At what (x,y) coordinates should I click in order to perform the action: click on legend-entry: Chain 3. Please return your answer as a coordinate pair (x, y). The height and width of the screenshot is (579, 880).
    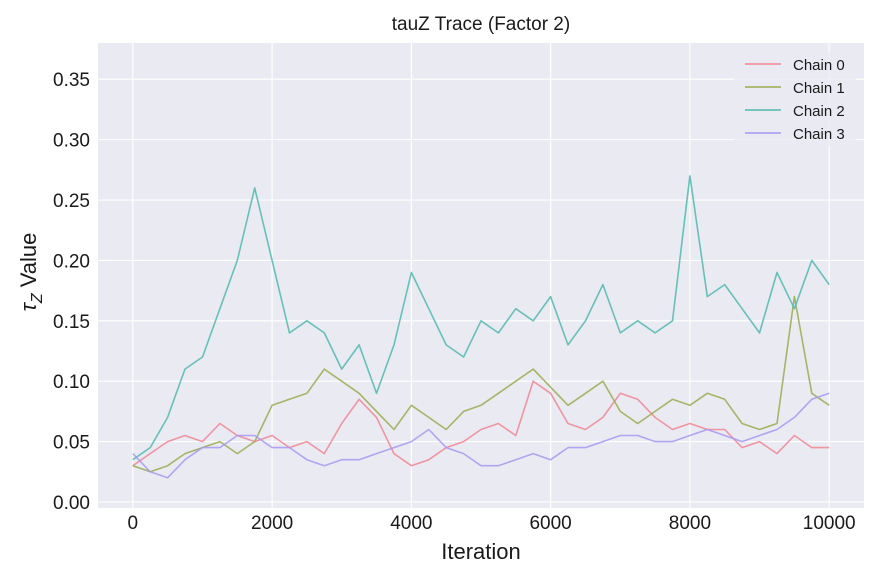
    Looking at the image, I should click on (795, 134).